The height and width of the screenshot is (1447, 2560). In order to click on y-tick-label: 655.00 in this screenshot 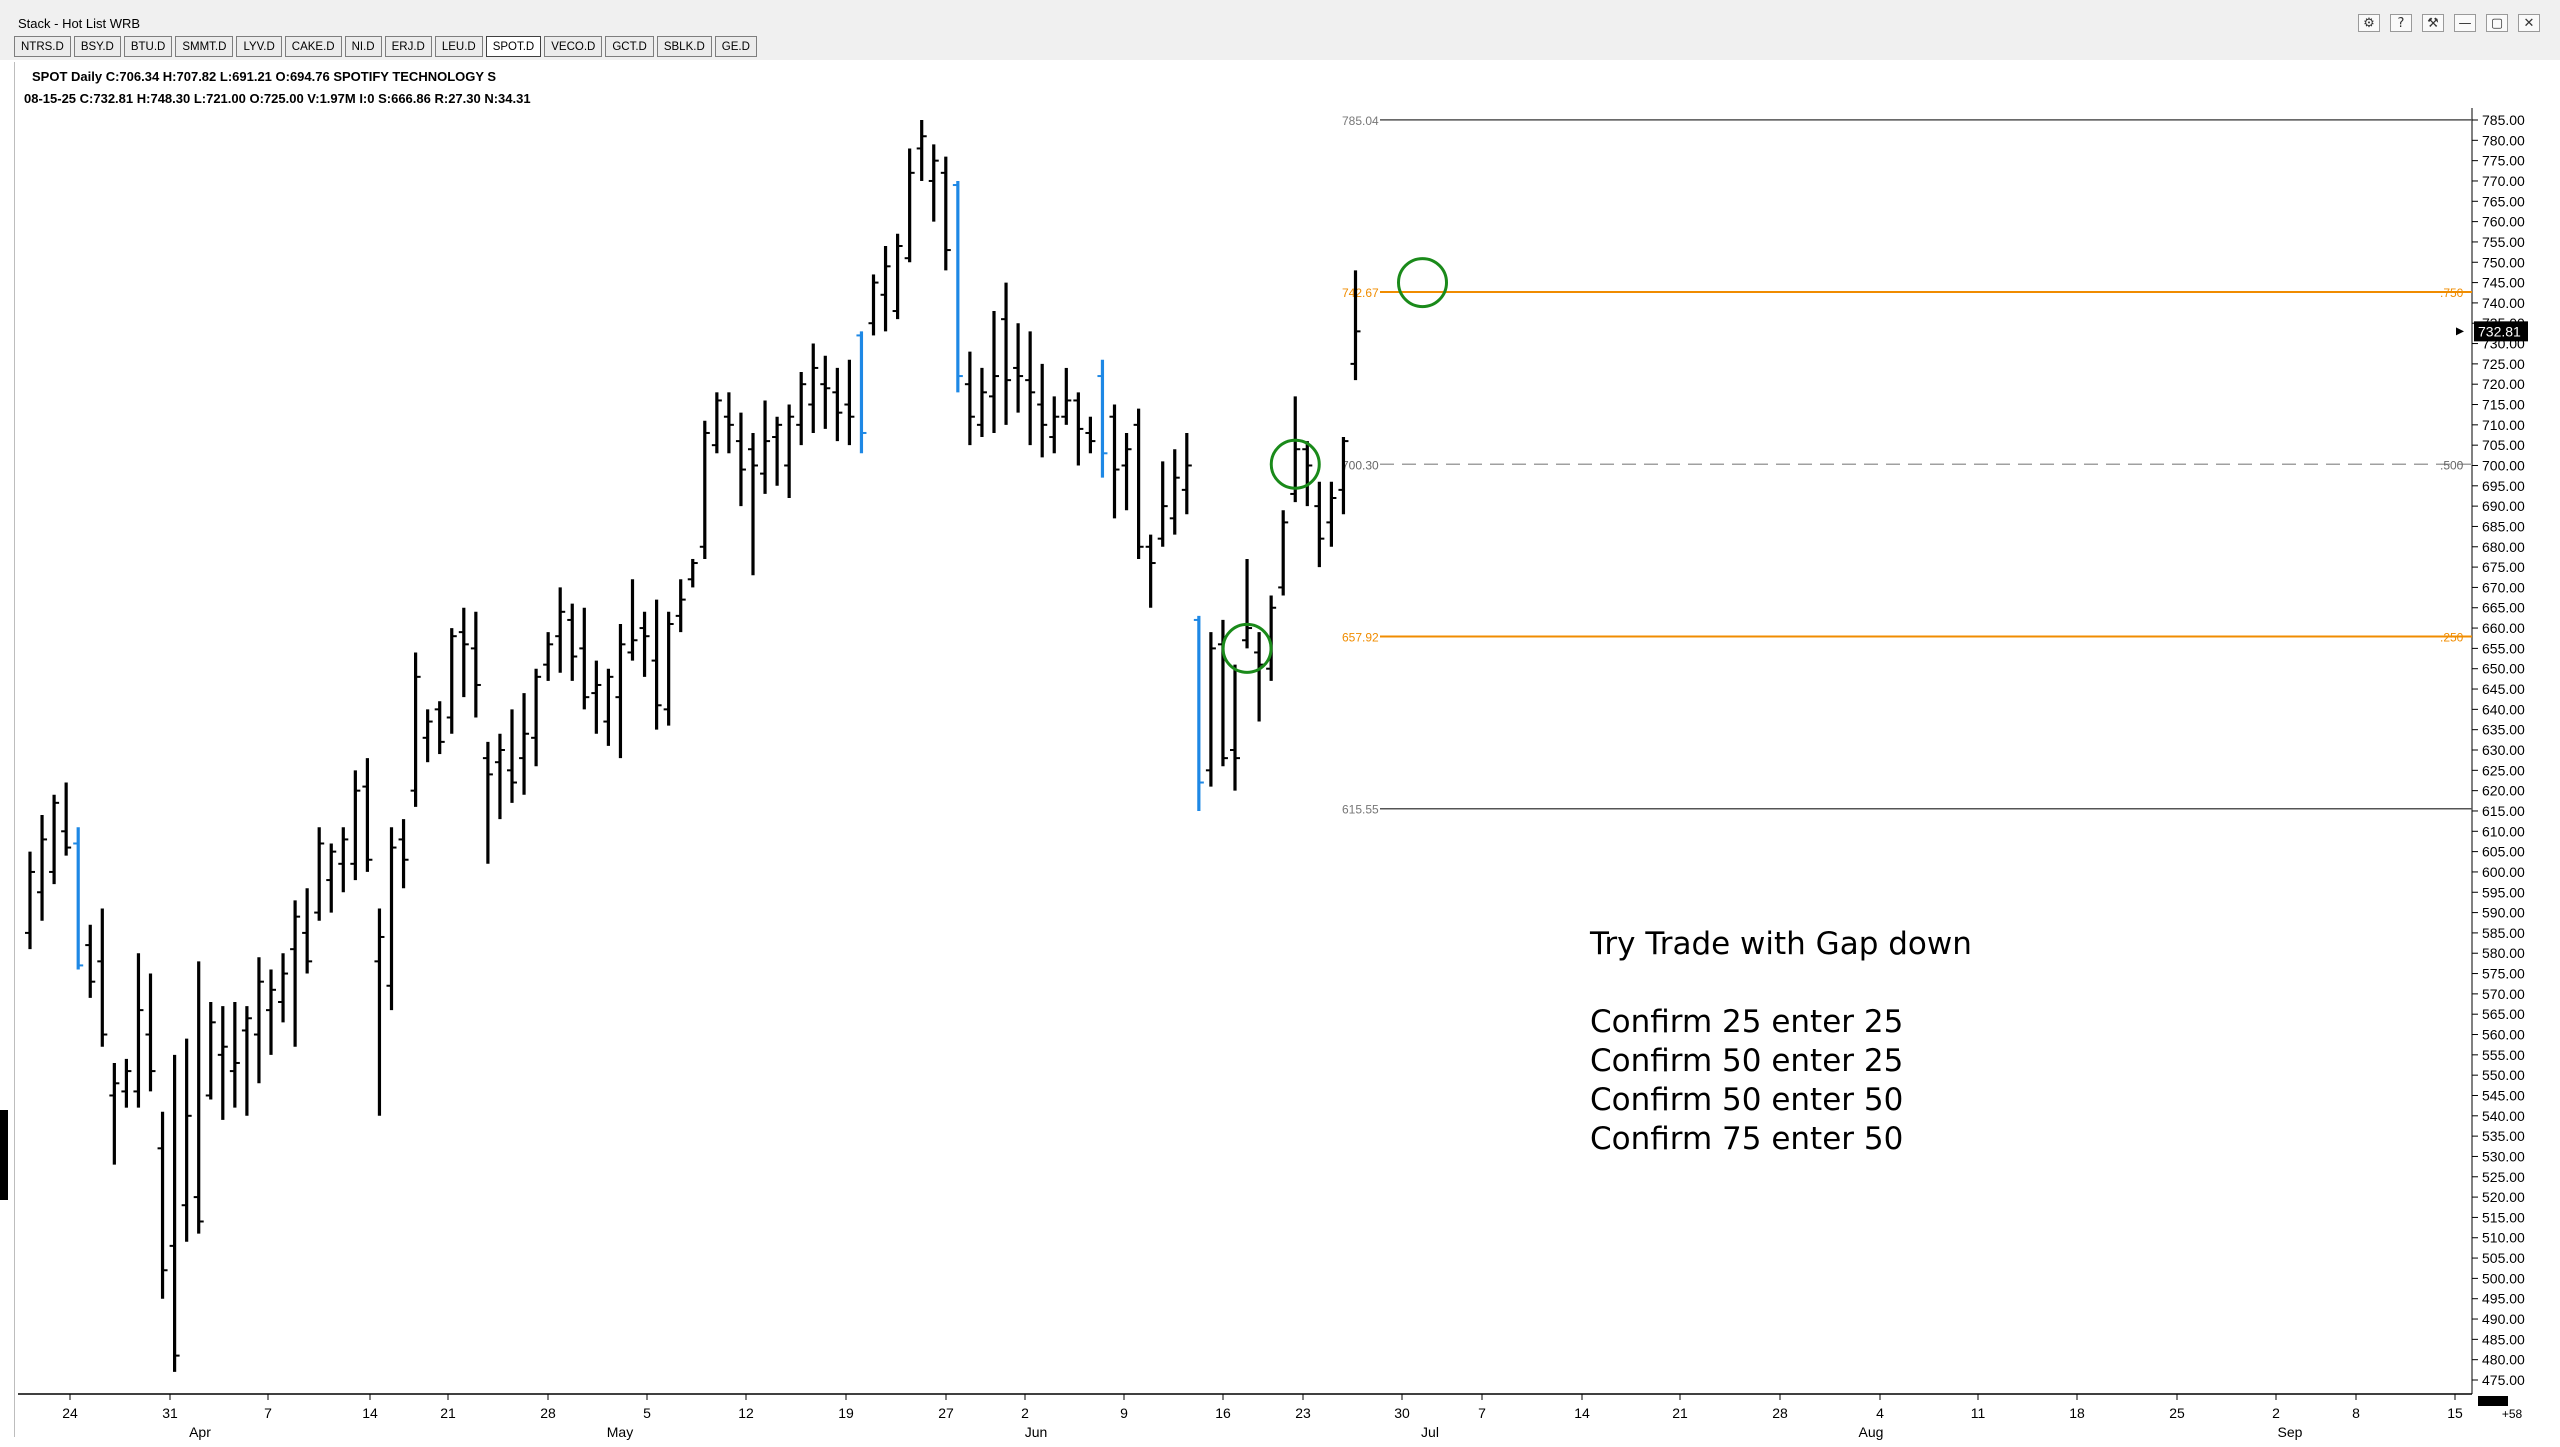, I will do `click(2503, 648)`.